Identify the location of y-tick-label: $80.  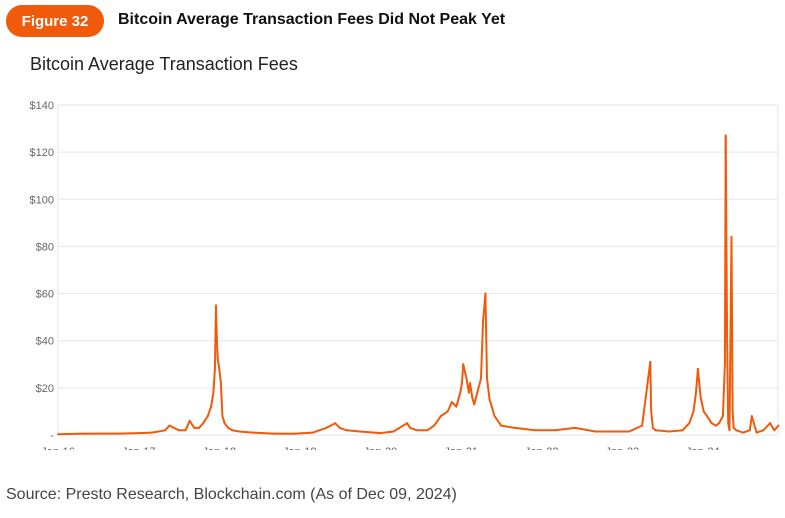
(45, 247).